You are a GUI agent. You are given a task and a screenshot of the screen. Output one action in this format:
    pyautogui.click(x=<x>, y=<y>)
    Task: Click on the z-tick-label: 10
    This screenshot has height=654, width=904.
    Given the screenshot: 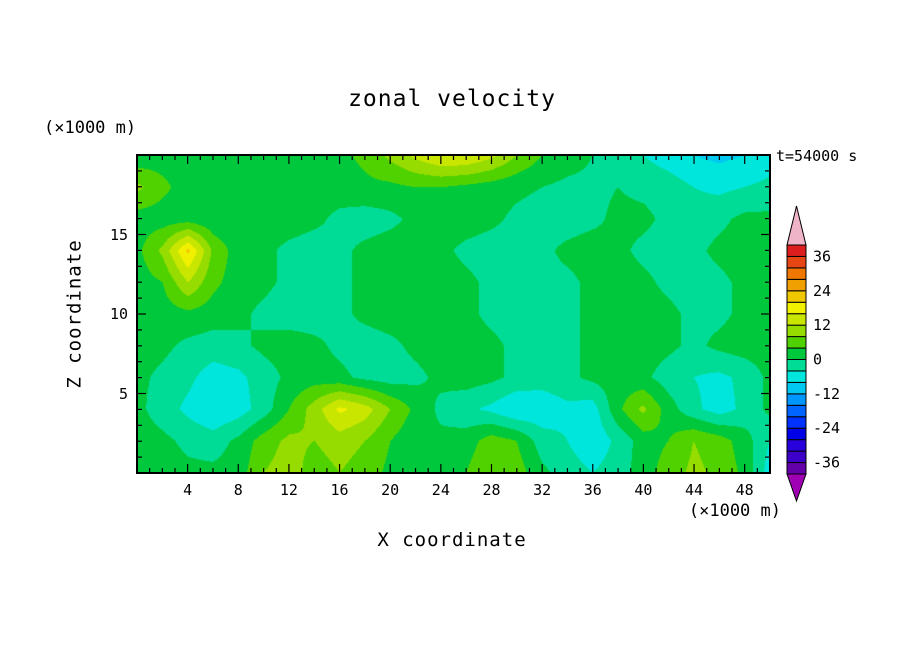 What is the action you would take?
    pyautogui.click(x=118, y=314)
    